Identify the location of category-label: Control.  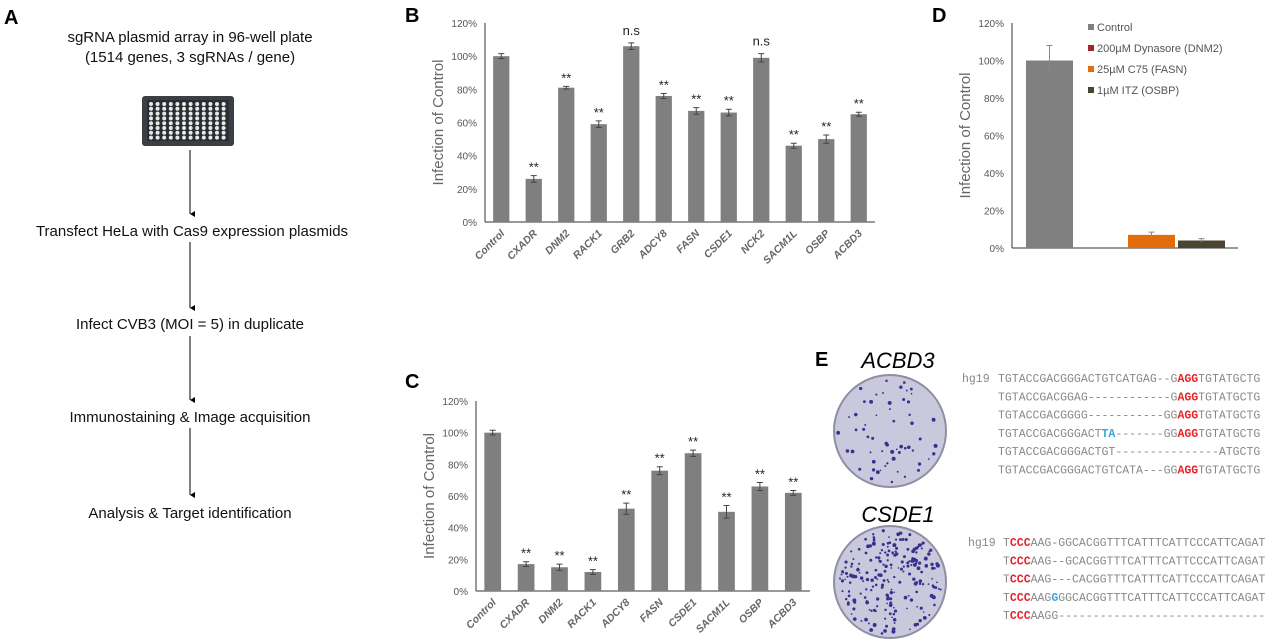
(482, 614).